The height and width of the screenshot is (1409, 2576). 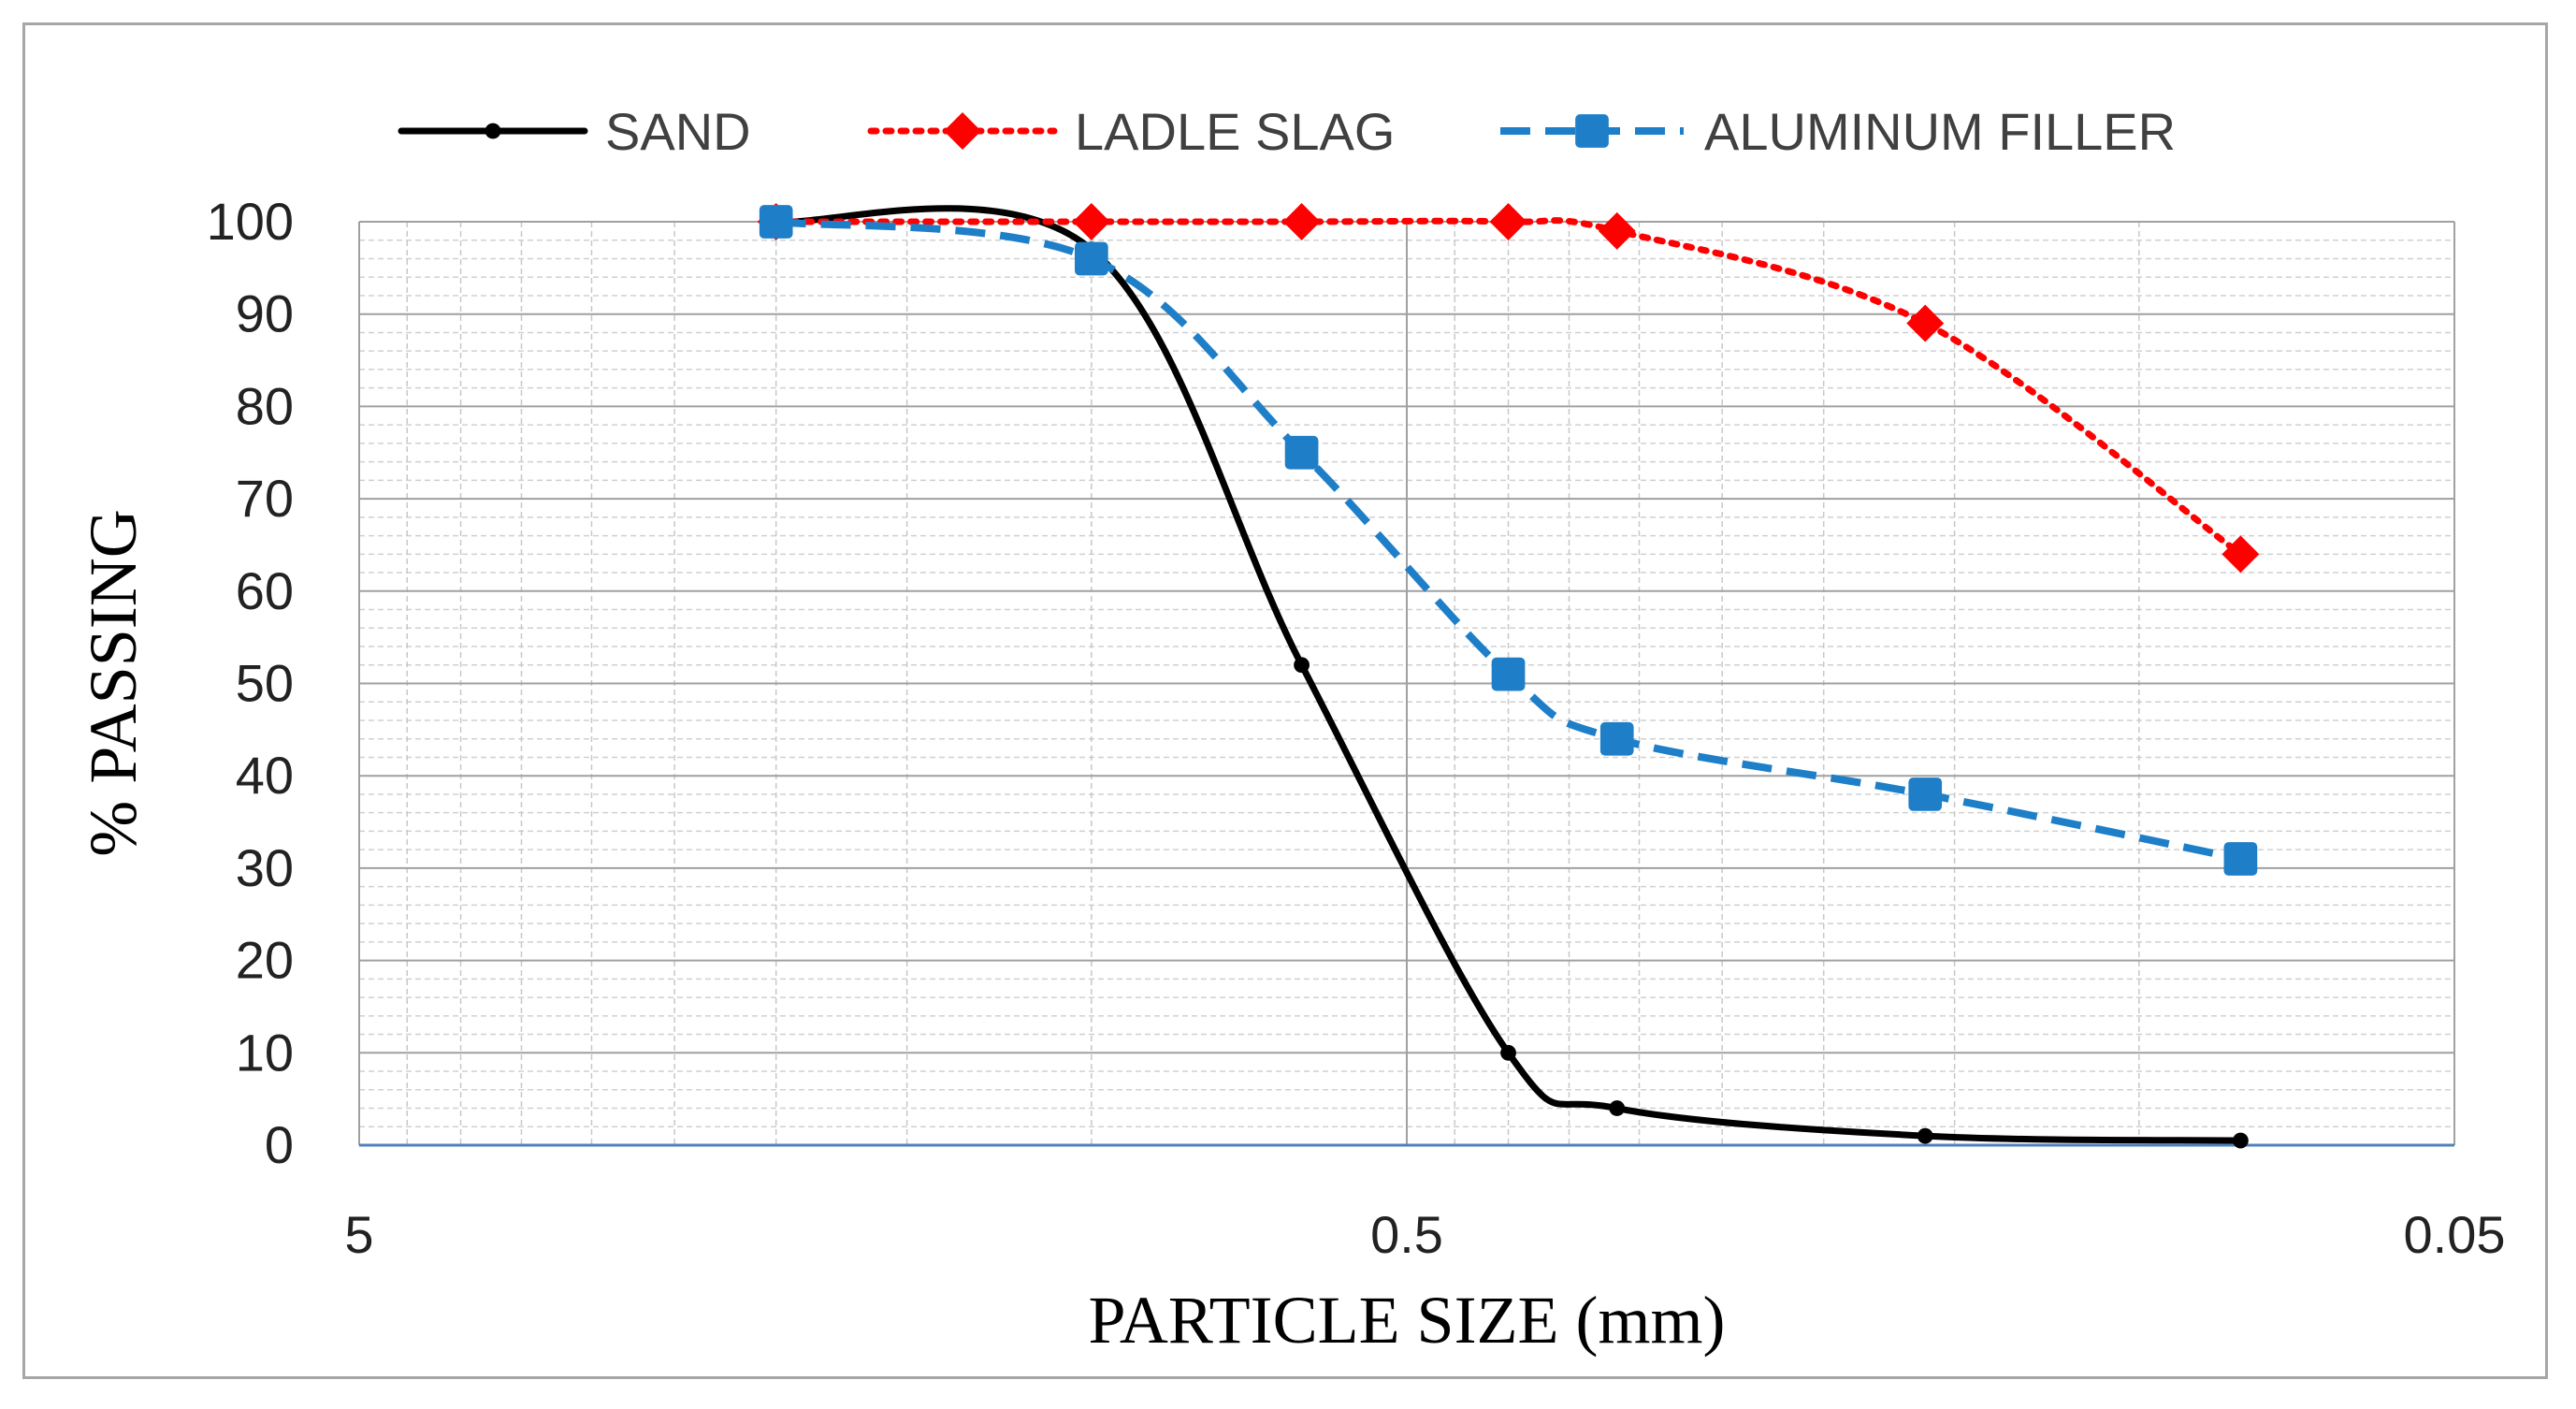 What do you see at coordinates (265, 405) in the screenshot?
I see `y-tick-label: 80` at bounding box center [265, 405].